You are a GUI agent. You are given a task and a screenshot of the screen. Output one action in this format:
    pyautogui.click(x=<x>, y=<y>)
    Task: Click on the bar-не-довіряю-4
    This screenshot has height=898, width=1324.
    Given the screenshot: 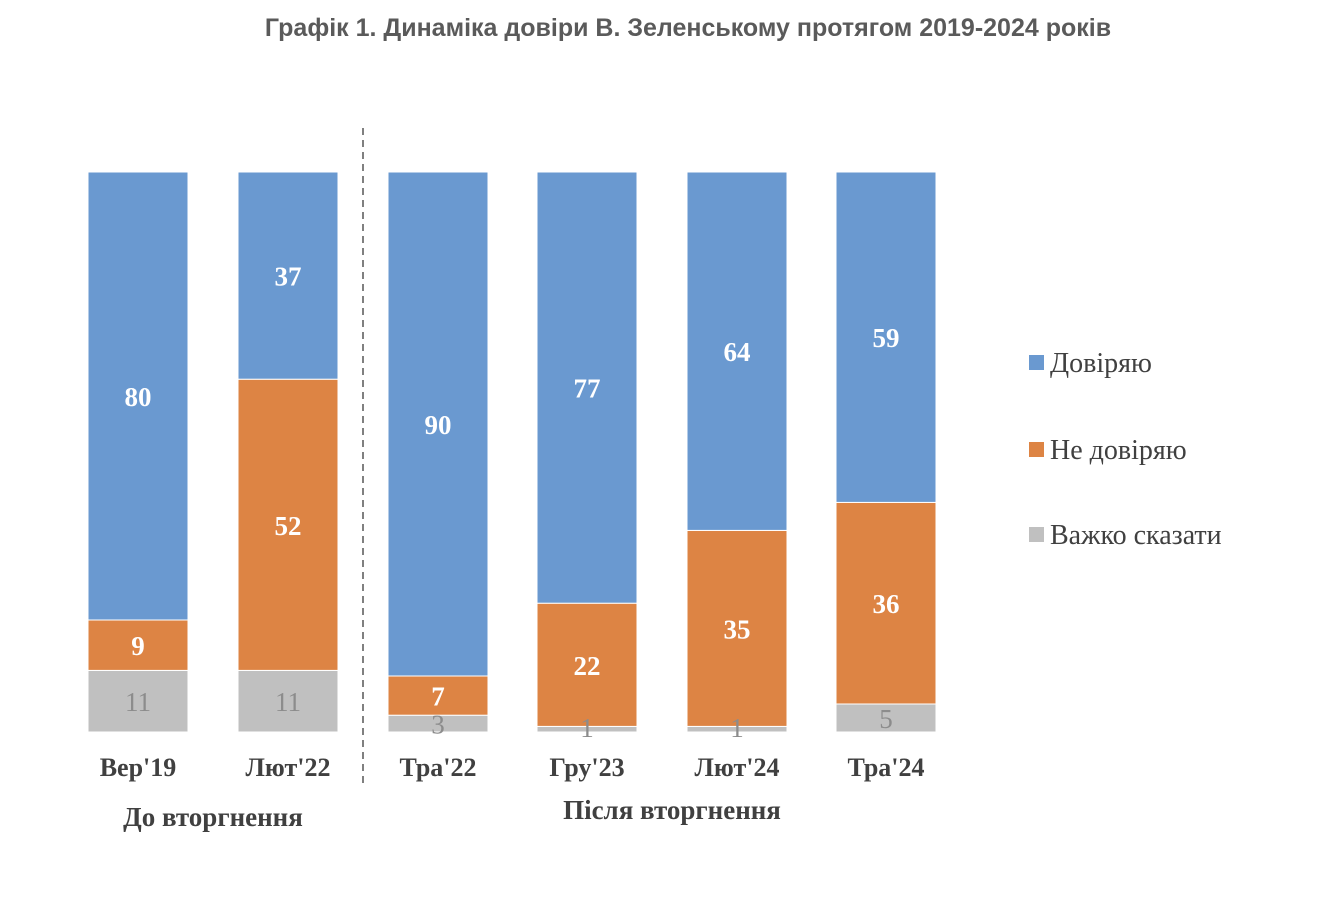 What is the action you would take?
    pyautogui.click(x=587, y=664)
    